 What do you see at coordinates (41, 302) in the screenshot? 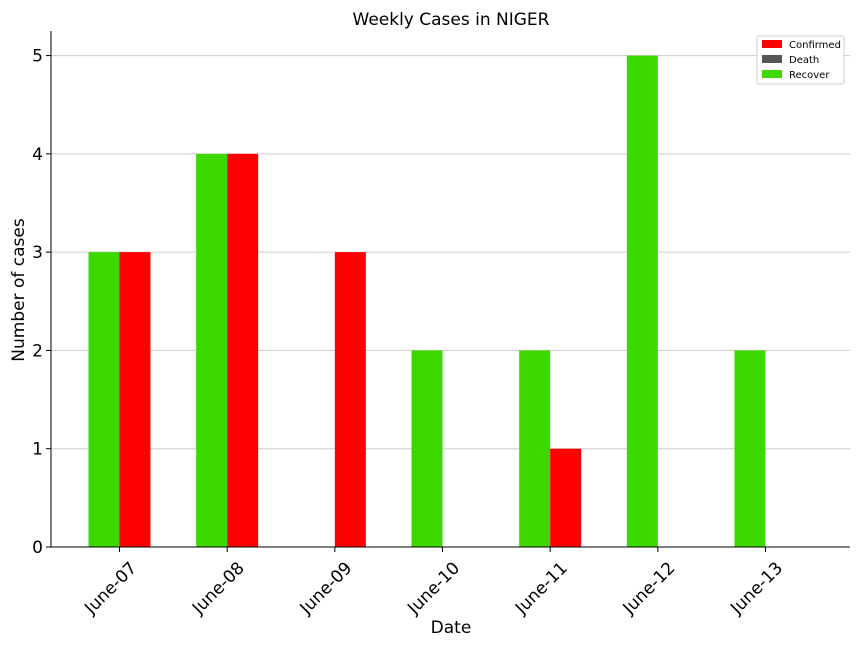
I see `y-axis-ticks: 0 1 2 3 4 5` at bounding box center [41, 302].